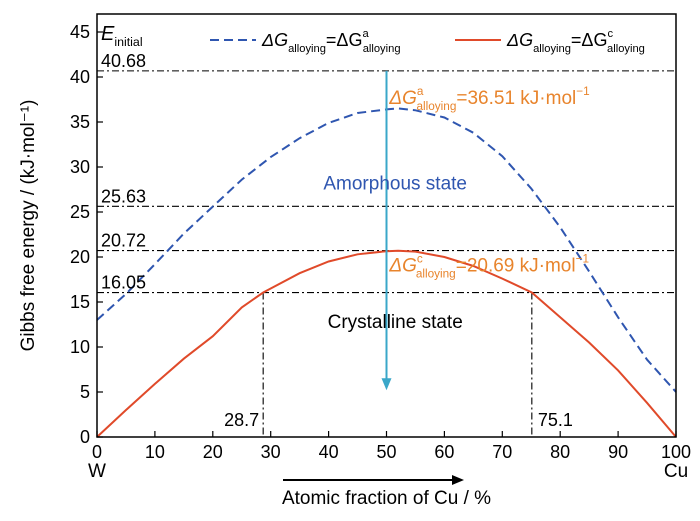 This screenshot has height=521, width=700. What do you see at coordinates (444, 452) in the screenshot?
I see `x-tick-label: 60` at bounding box center [444, 452].